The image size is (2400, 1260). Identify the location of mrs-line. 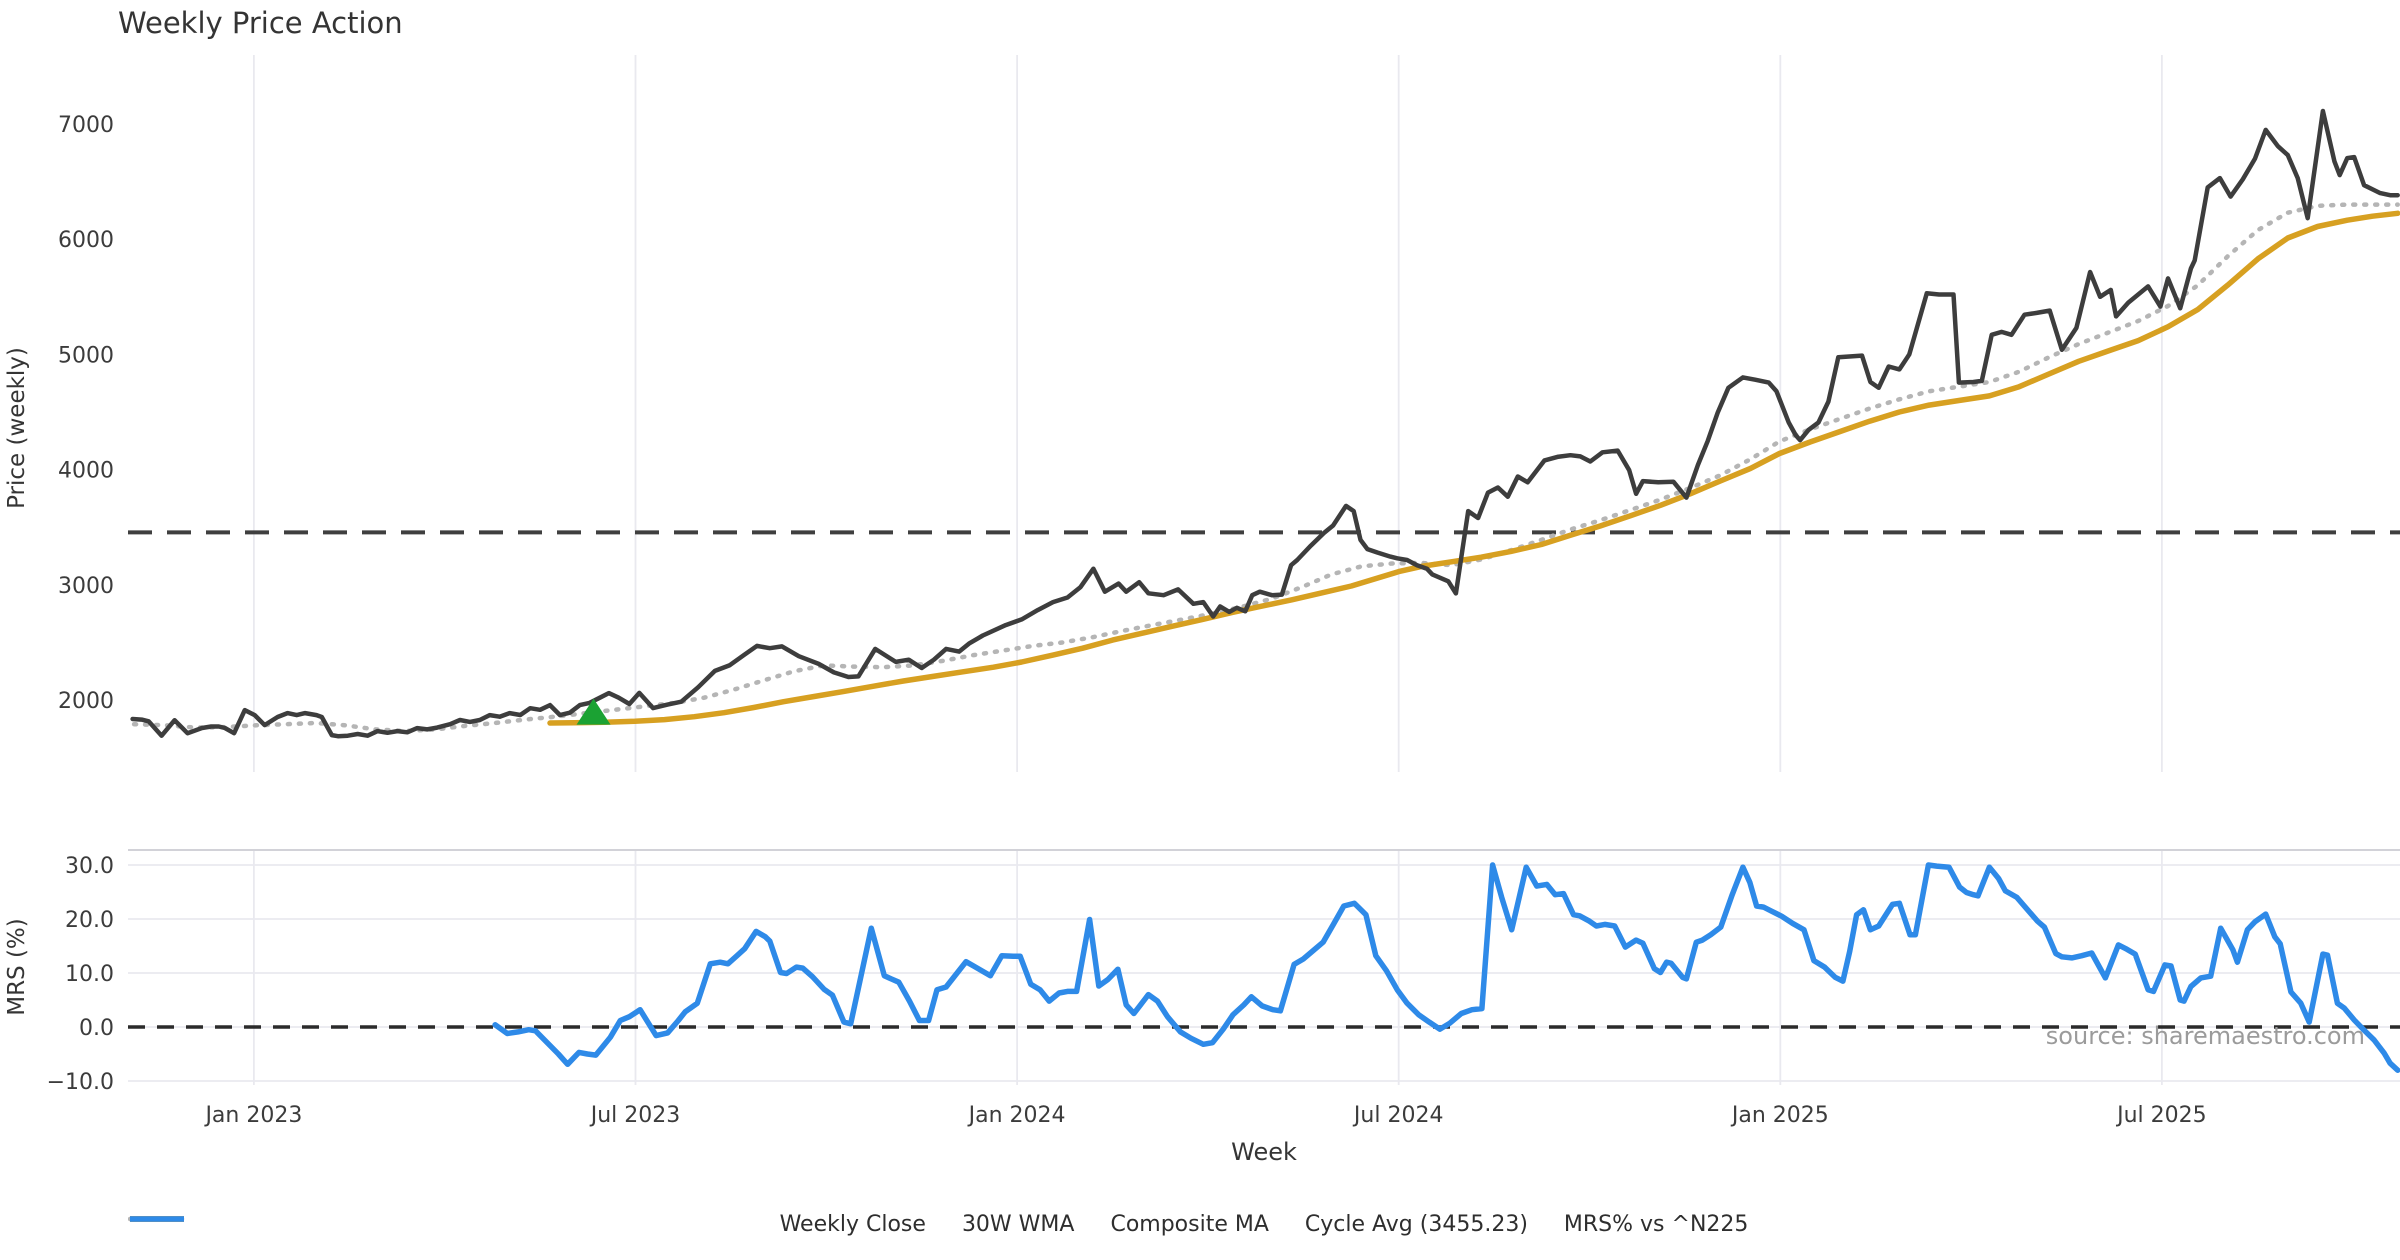
(1446, 967).